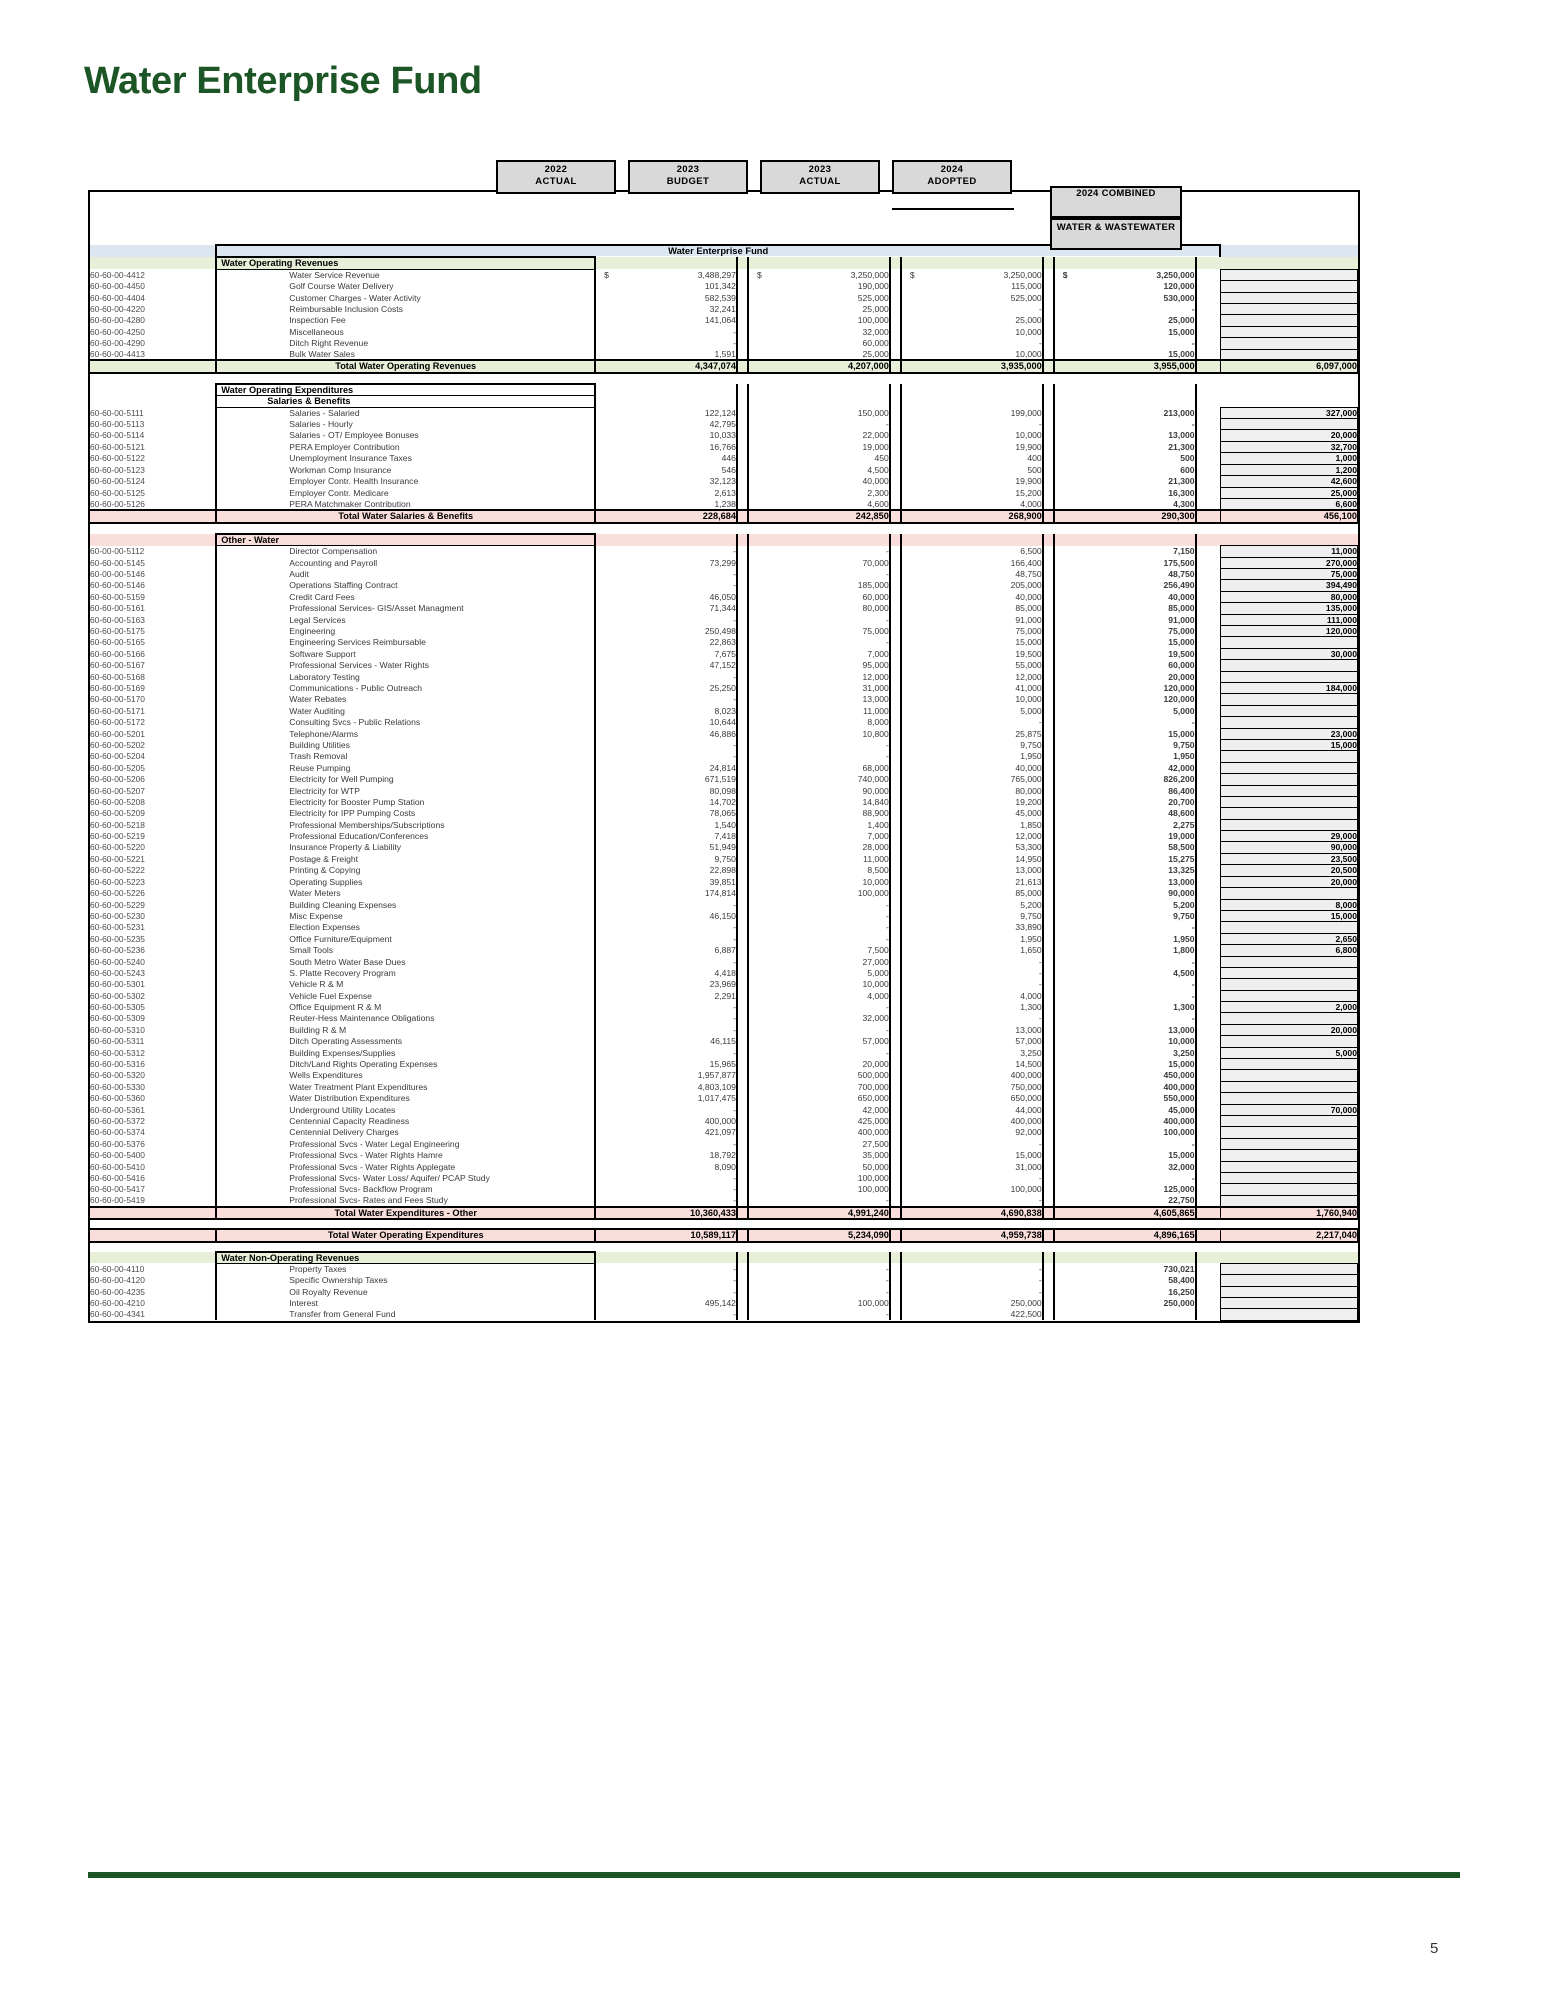 This screenshot has height=2000, width=1545. I want to click on value-text: 4,500, so click(878, 469).